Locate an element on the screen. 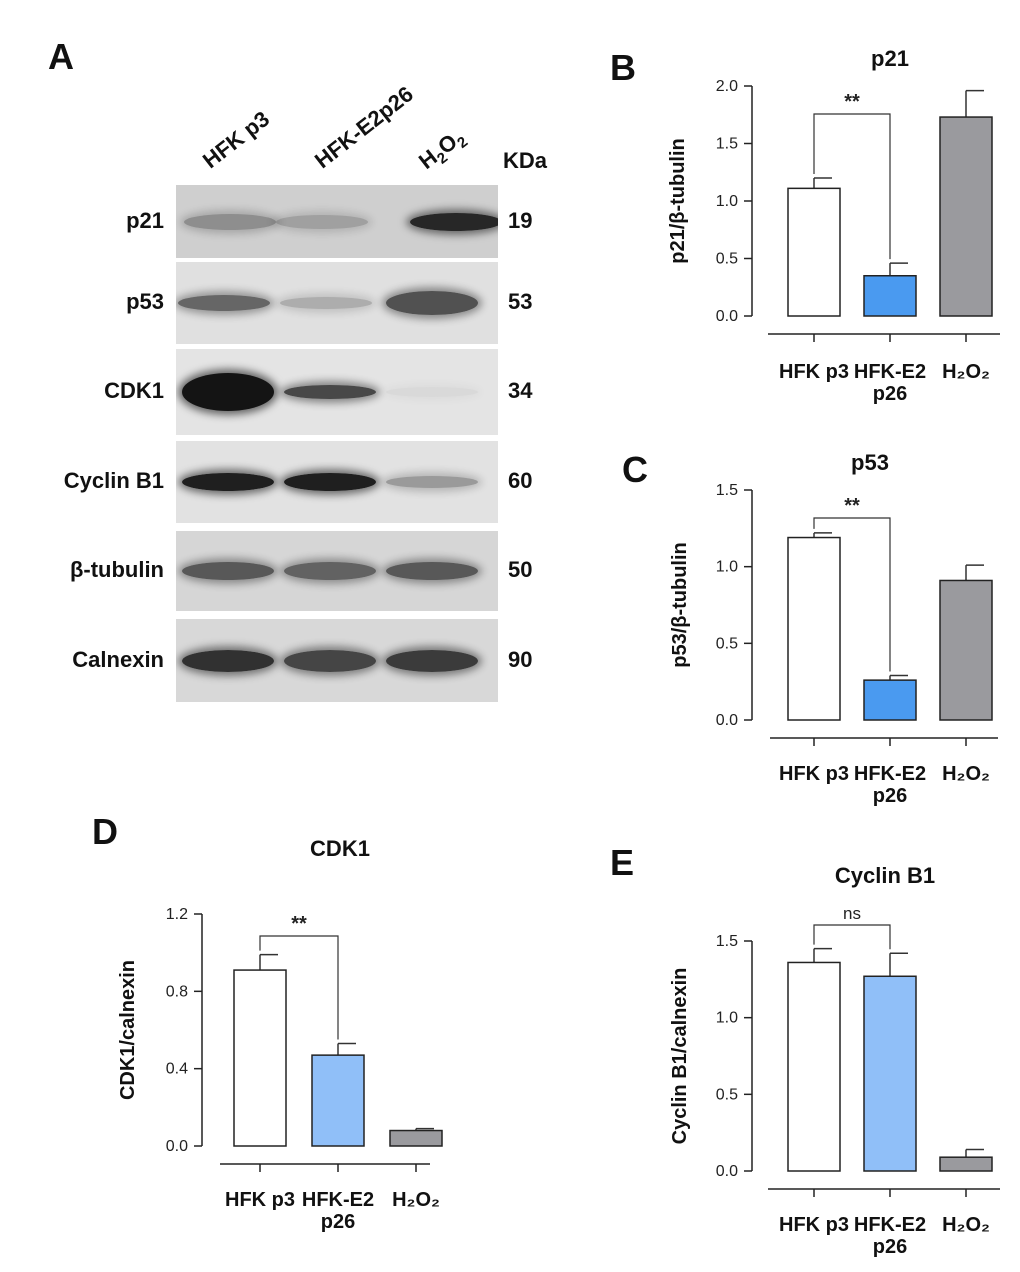  blot-strip-p53 is located at coordinates (337, 303).